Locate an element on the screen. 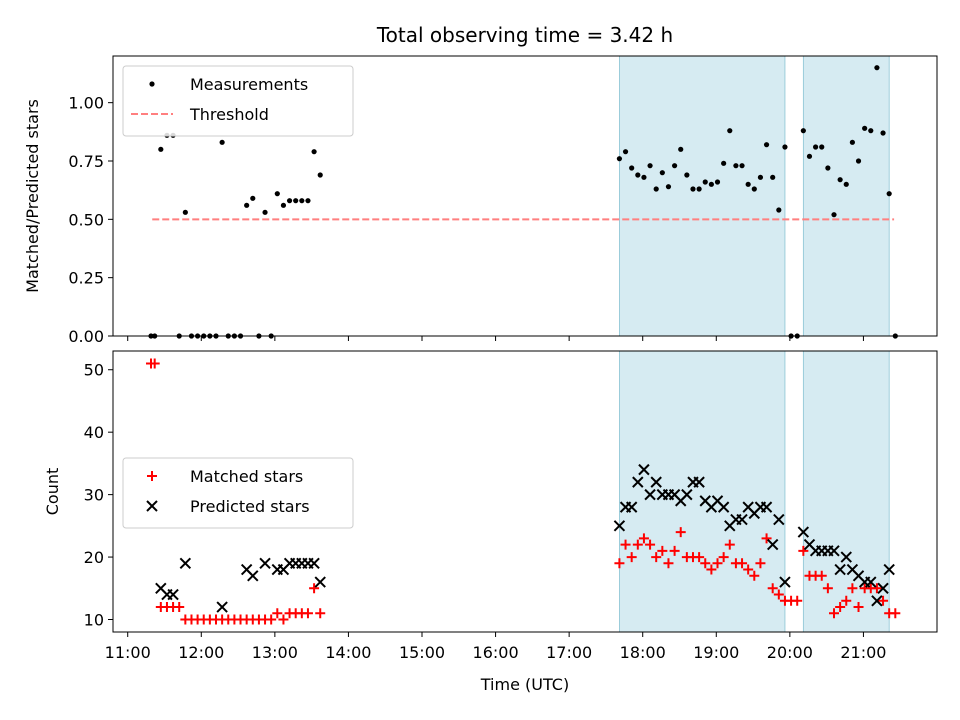  y-tick-label: 50 is located at coordinates (94, 370).